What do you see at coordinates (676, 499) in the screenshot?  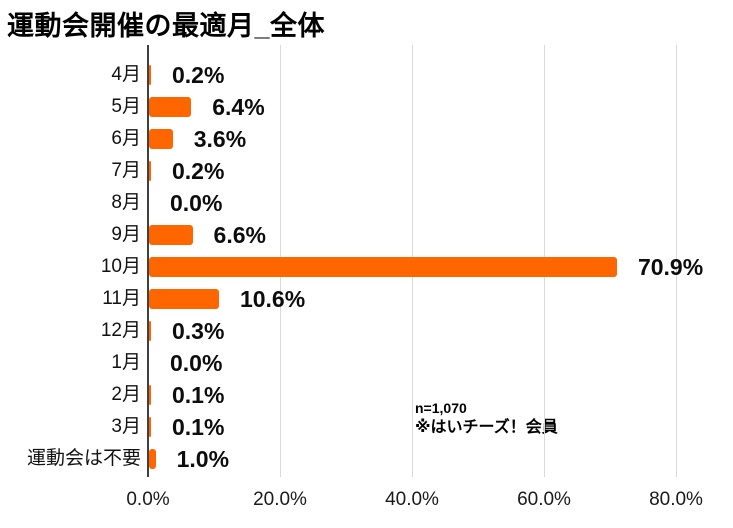 I see `x-axis-tick-label: 80.0%` at bounding box center [676, 499].